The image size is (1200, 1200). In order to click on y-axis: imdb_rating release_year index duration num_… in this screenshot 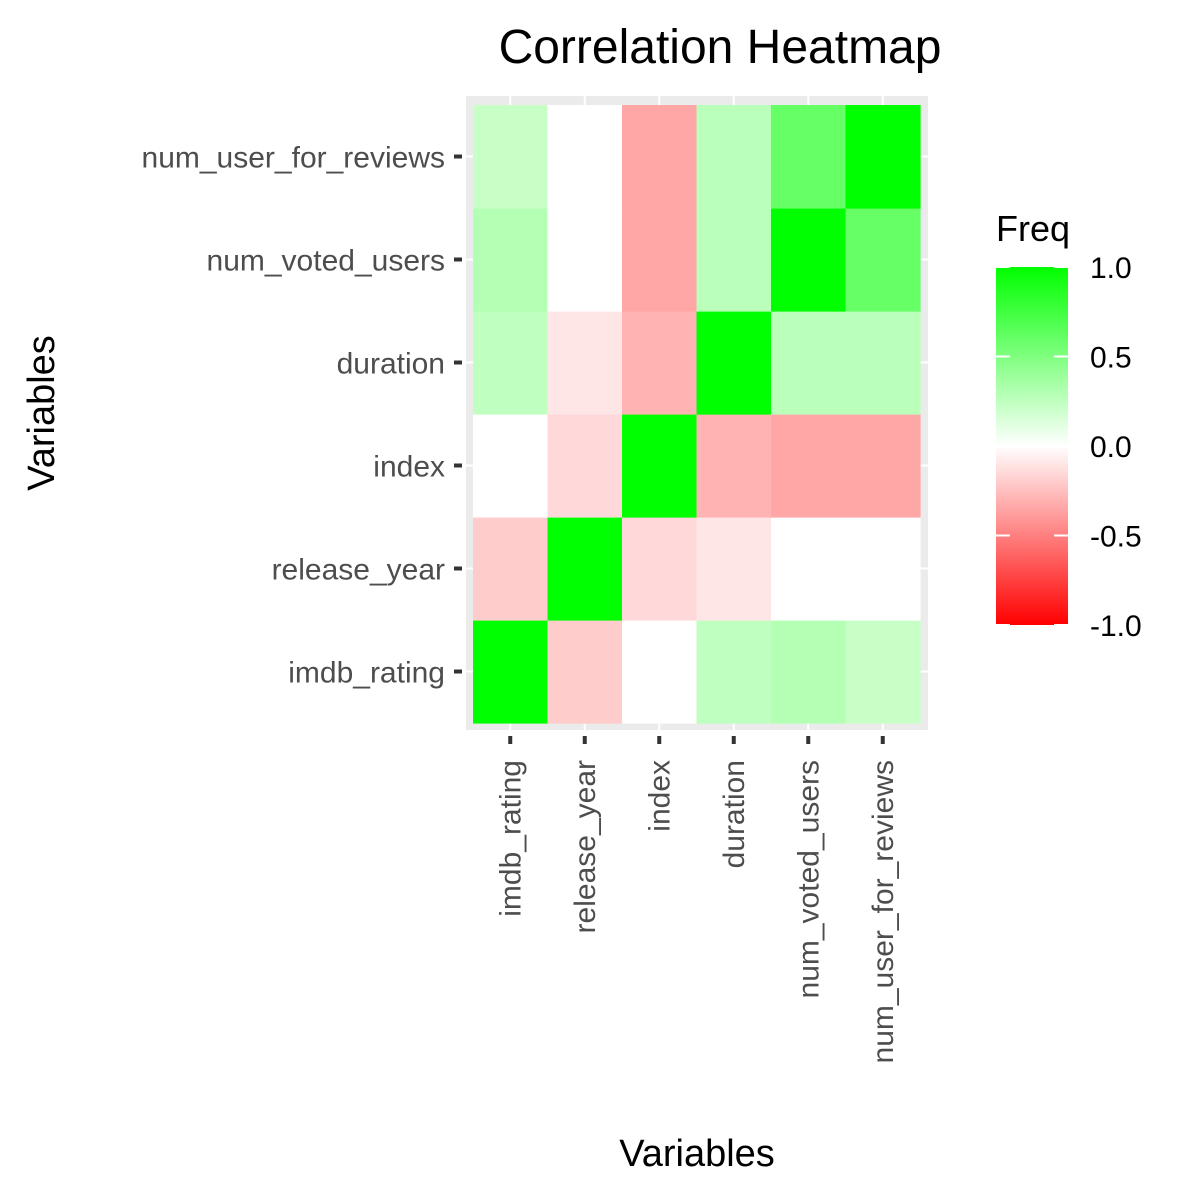, I will do `click(302, 416)`.